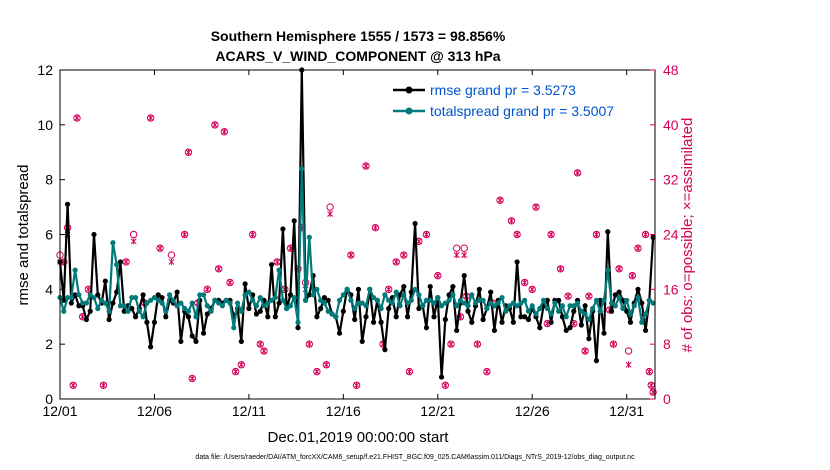 The height and width of the screenshot is (470, 830). What do you see at coordinates (671, 180) in the screenshot?
I see `y-right-tick-label: 32` at bounding box center [671, 180].